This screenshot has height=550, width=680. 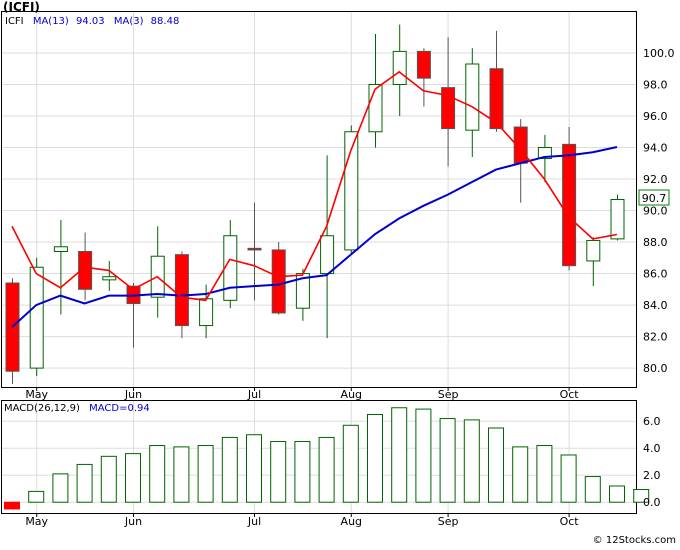 I want to click on chart-title: (ICFI), so click(x=21, y=7).